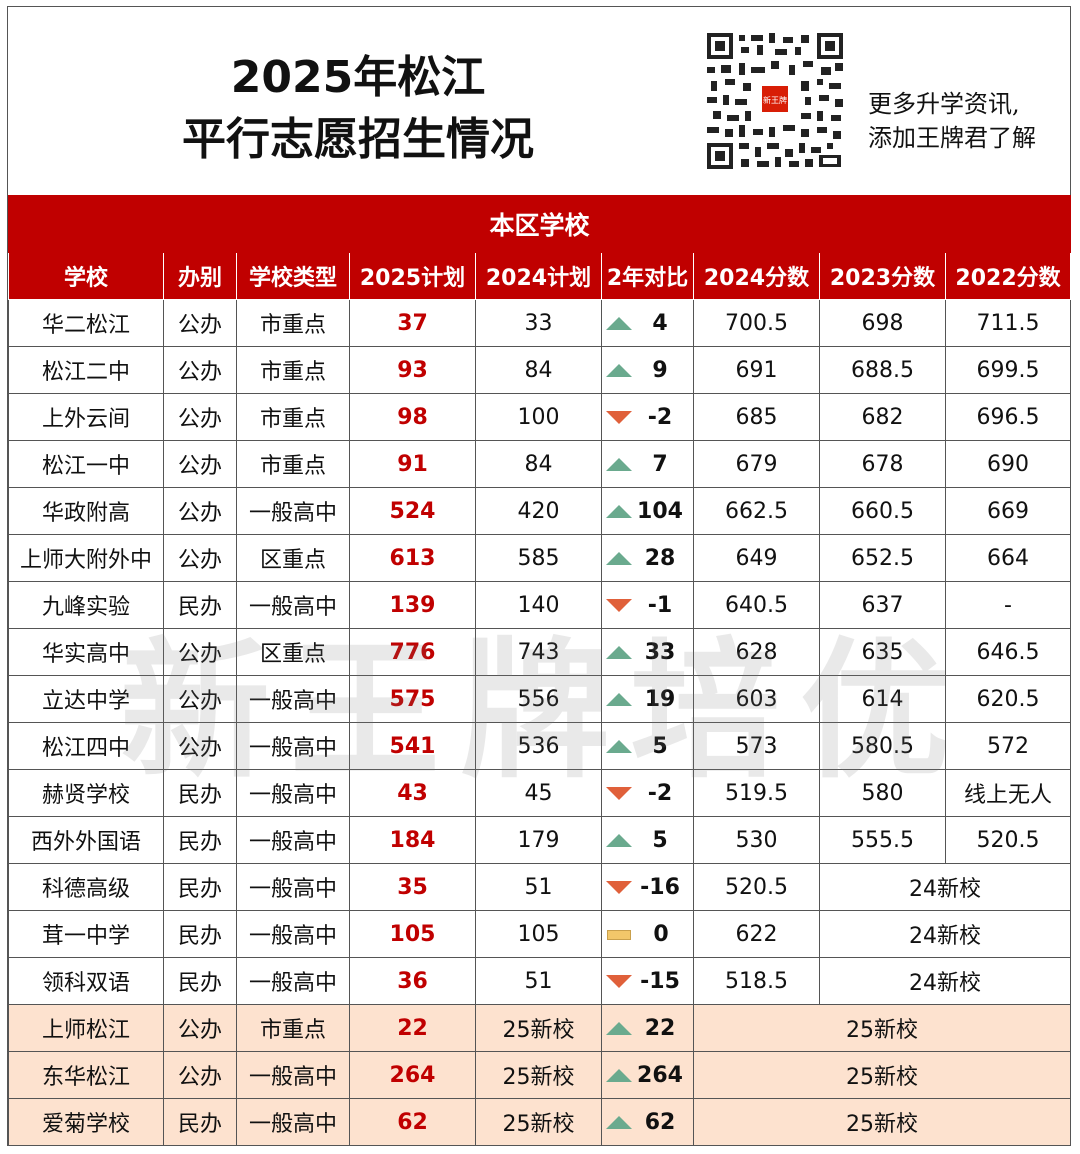  What do you see at coordinates (538, 605) in the screenshot?
I see `plan-2024-cell: 140` at bounding box center [538, 605].